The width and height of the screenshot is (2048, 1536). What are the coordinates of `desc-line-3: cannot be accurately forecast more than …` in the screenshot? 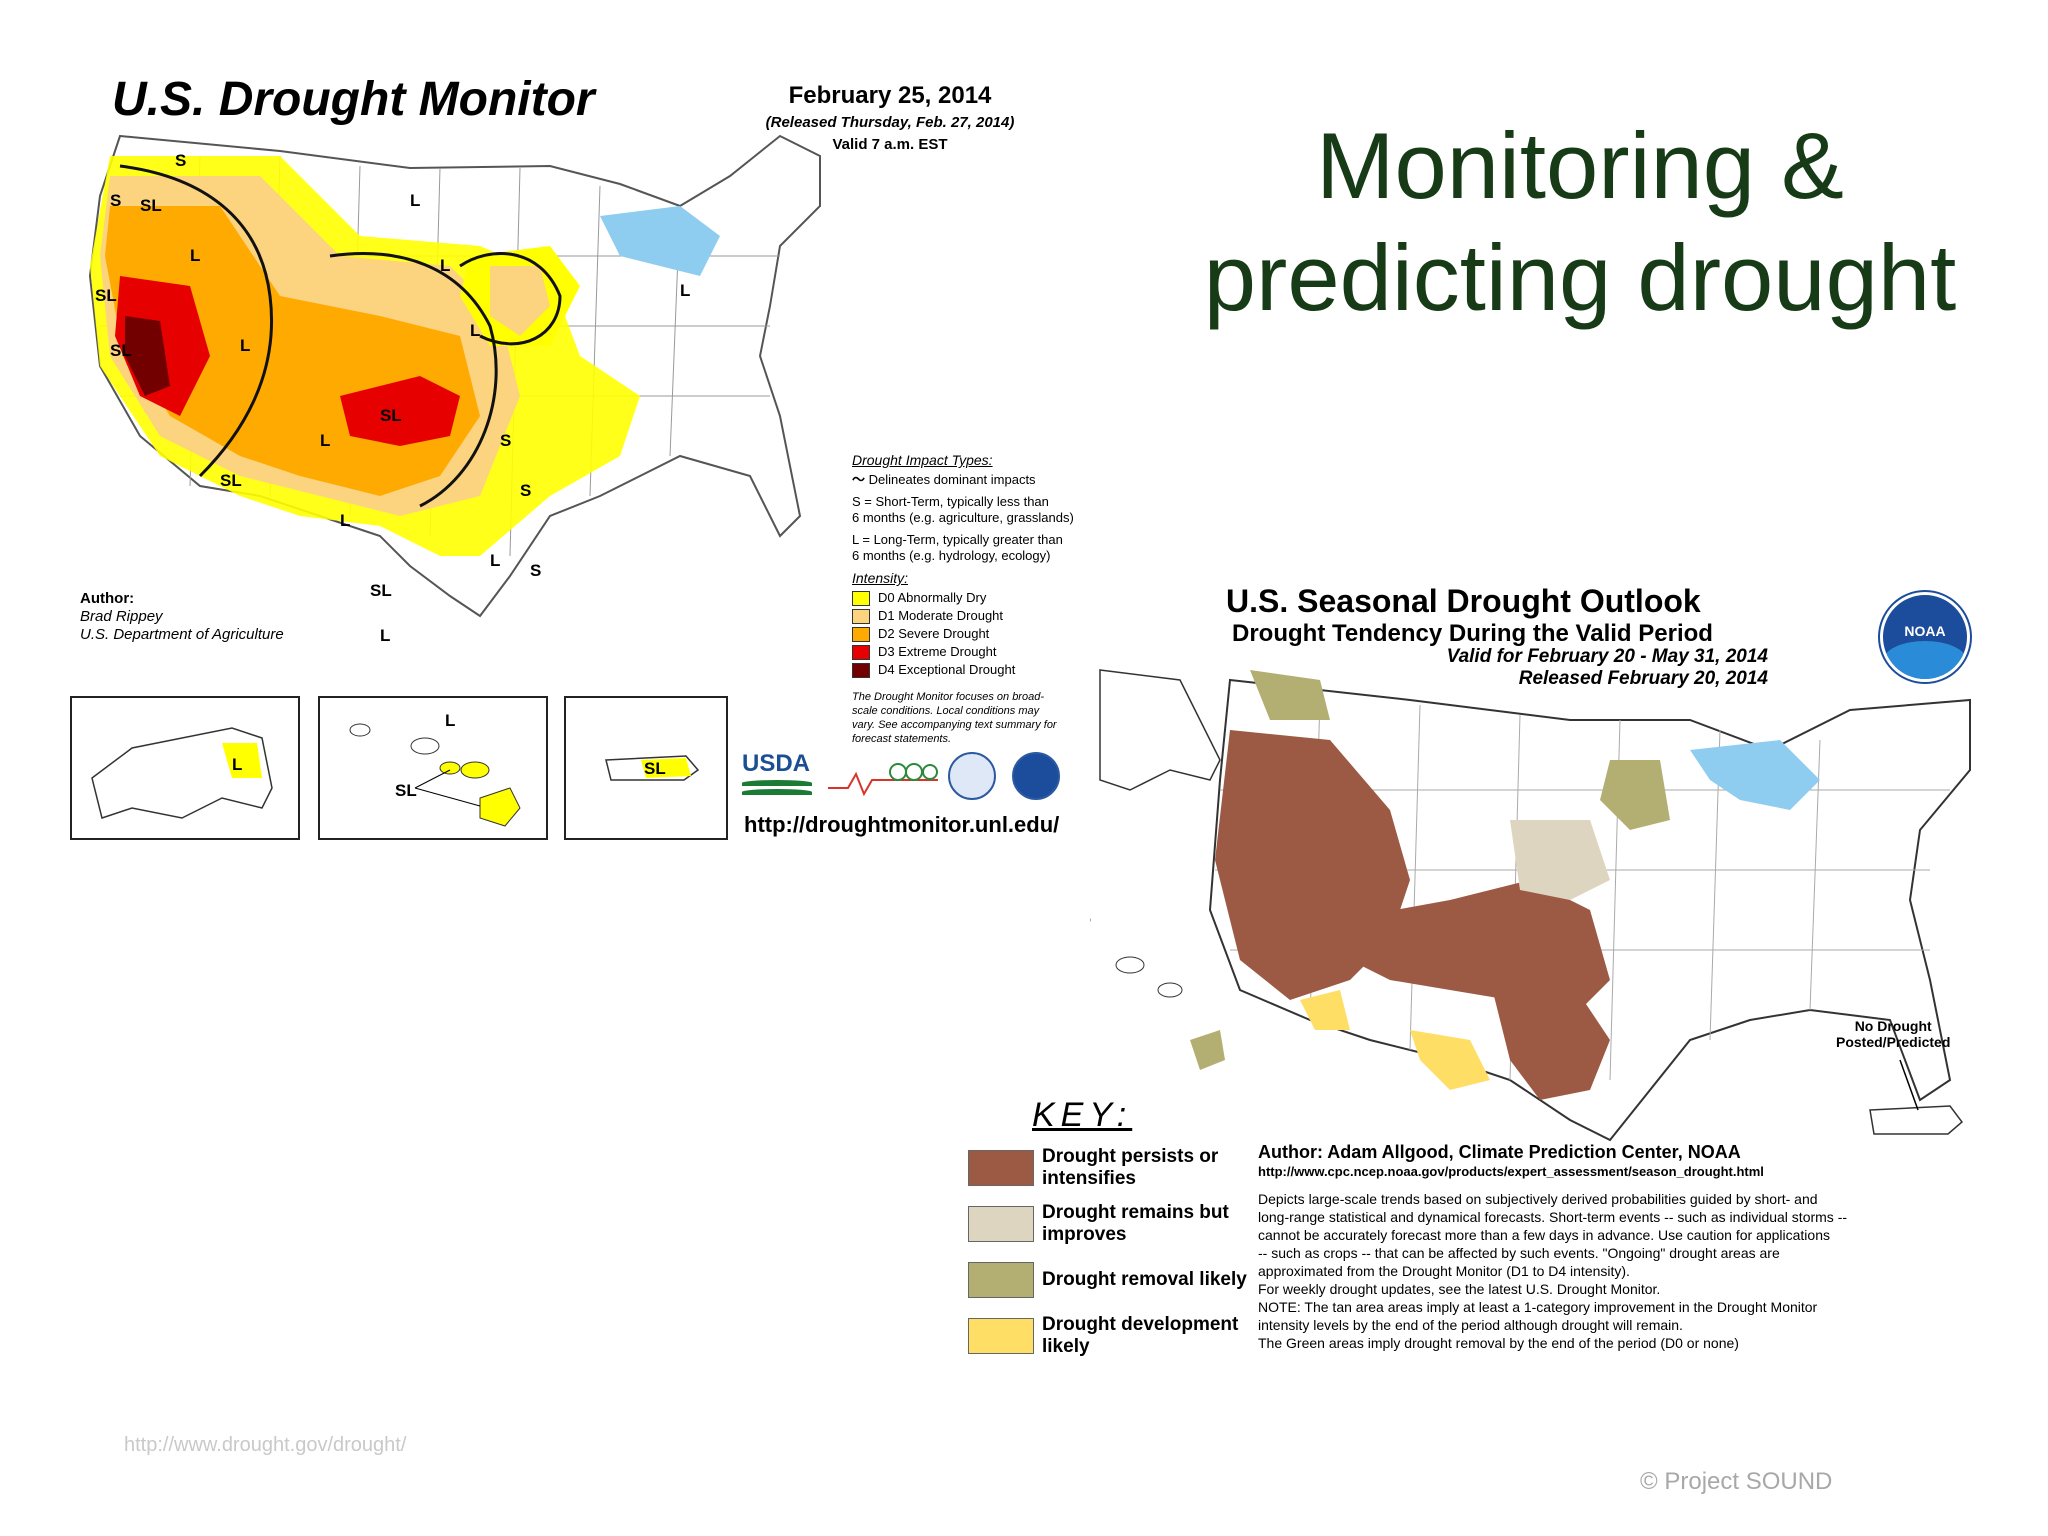 It's located at (1544, 1235).